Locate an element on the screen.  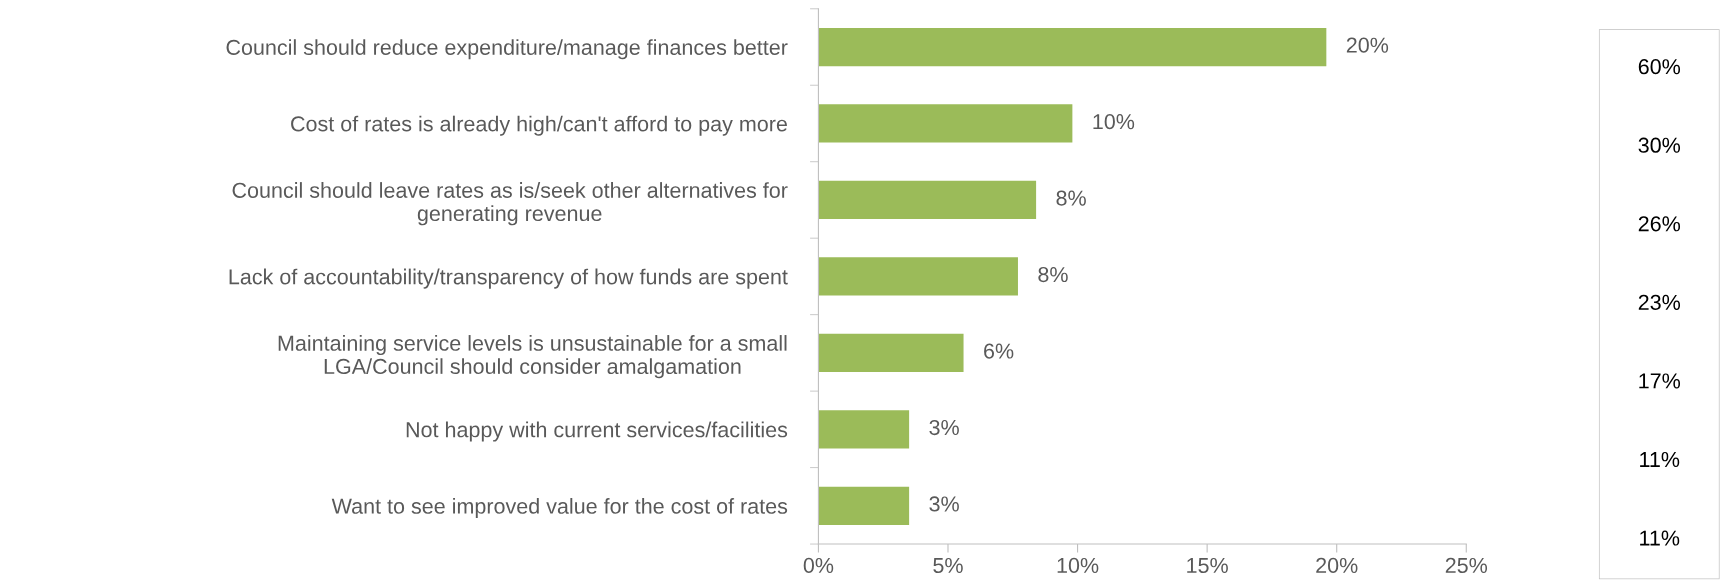
x-tick-label: 5% is located at coordinates (948, 565).